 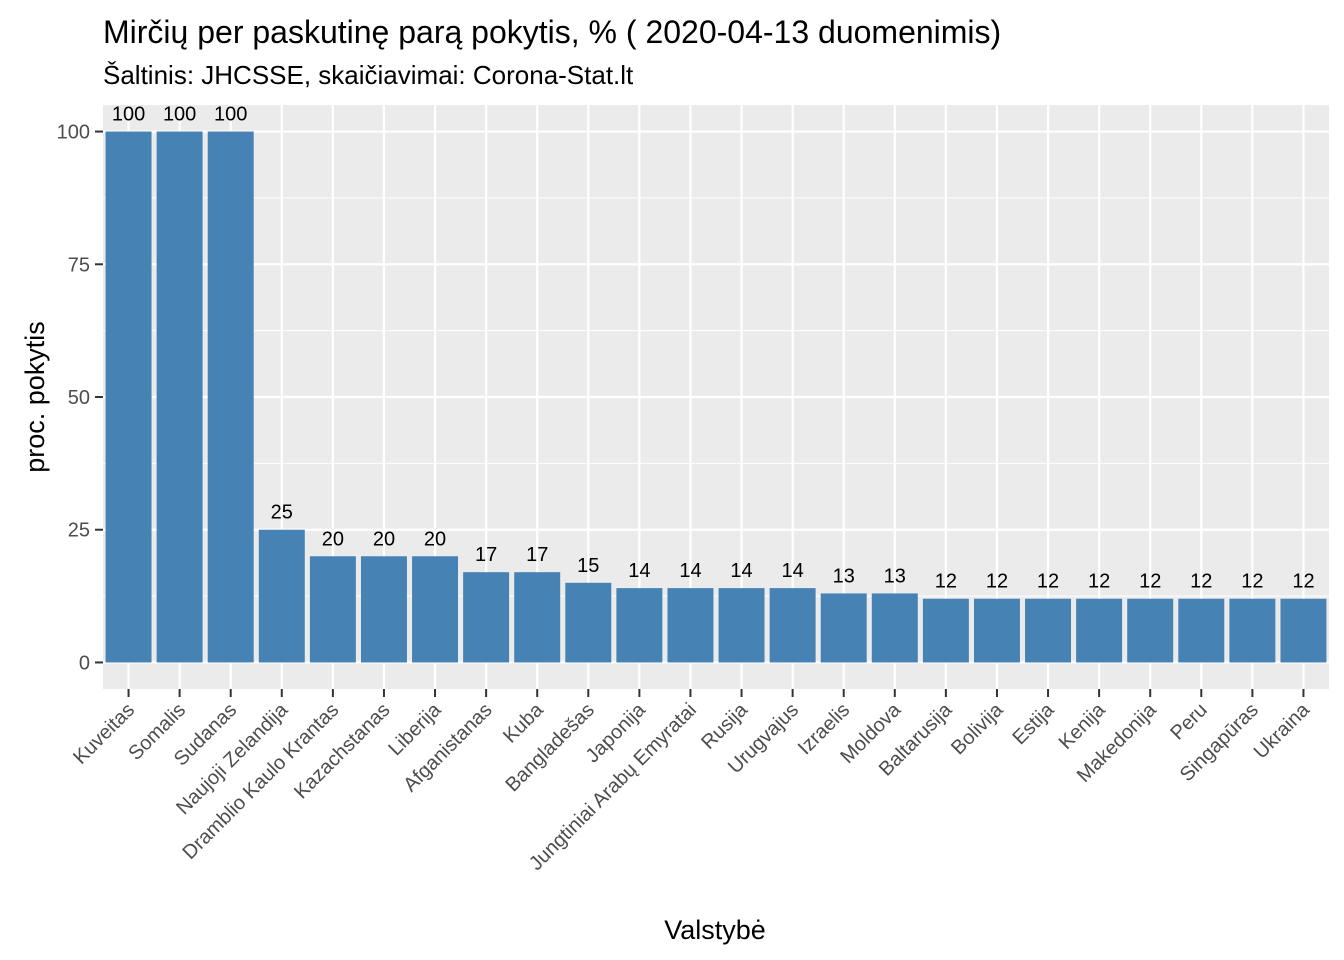 What do you see at coordinates (79, 531) in the screenshot?
I see `y-tick-label: 25` at bounding box center [79, 531].